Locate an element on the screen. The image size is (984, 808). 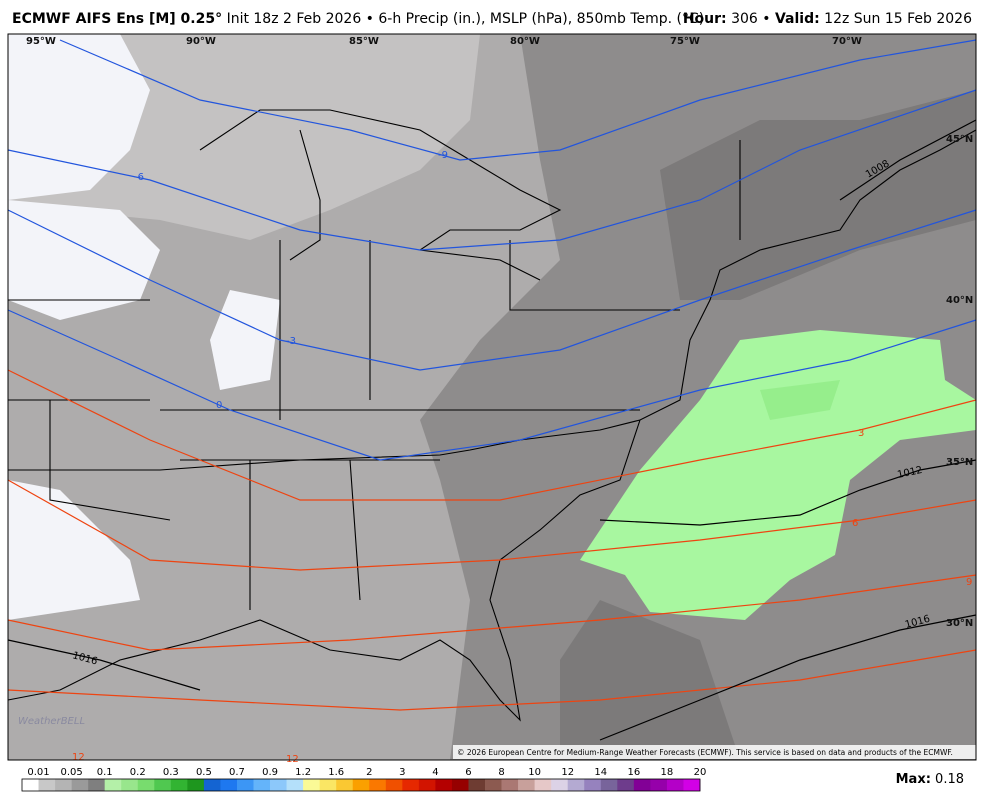
longitude-label: 80°W is located at coordinates (525, 41).